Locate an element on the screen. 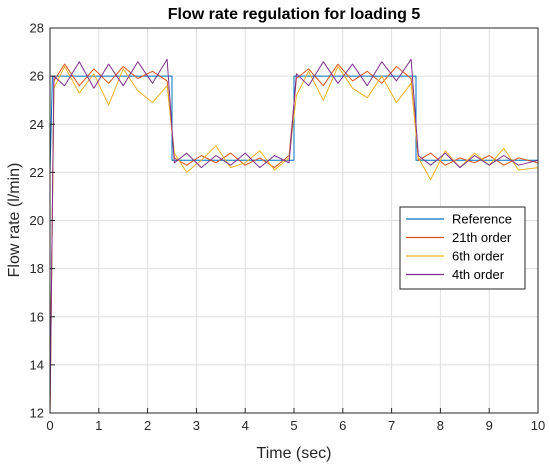 This screenshot has width=550, height=466. x-axis-ticks: 0 1 2 3 4 5 6 7 8 9 10 is located at coordinates (295, 420).